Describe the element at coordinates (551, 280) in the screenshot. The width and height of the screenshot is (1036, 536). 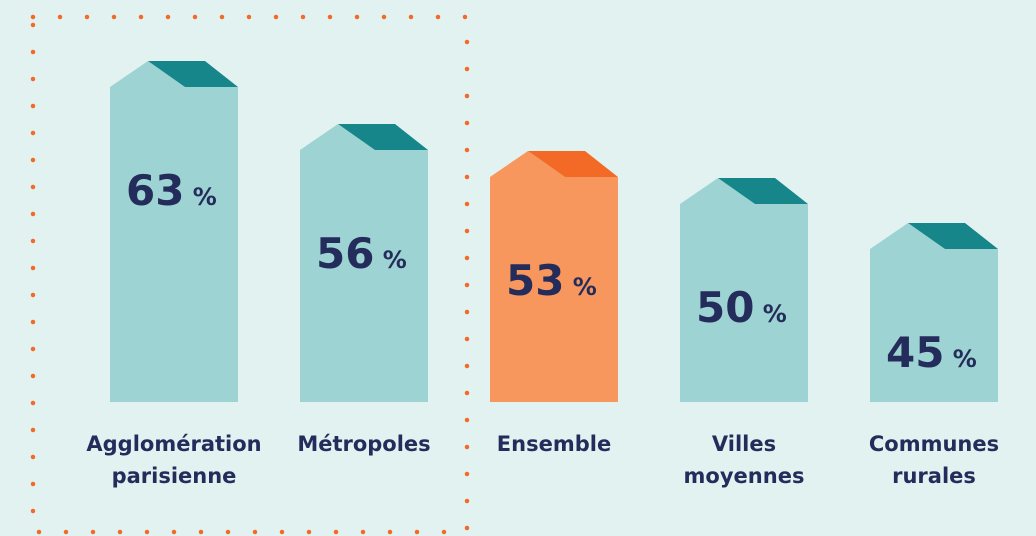
I see `value-label: 53 %` at that location.